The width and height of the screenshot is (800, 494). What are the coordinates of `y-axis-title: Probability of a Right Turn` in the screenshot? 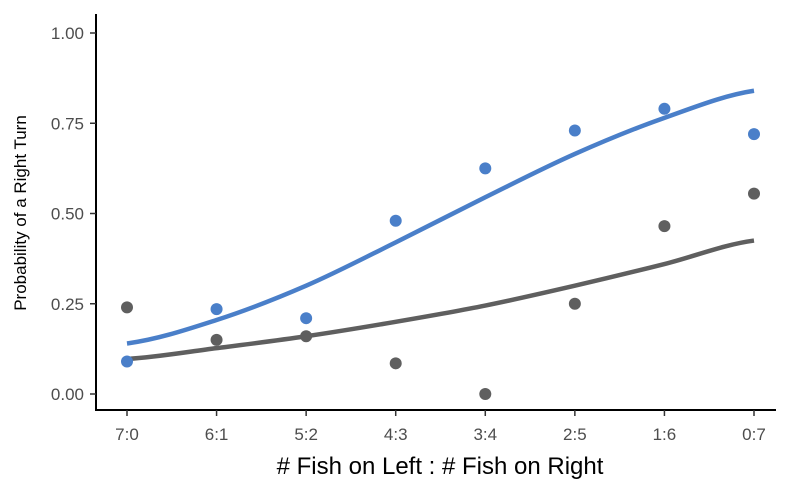 It's located at (20, 213).